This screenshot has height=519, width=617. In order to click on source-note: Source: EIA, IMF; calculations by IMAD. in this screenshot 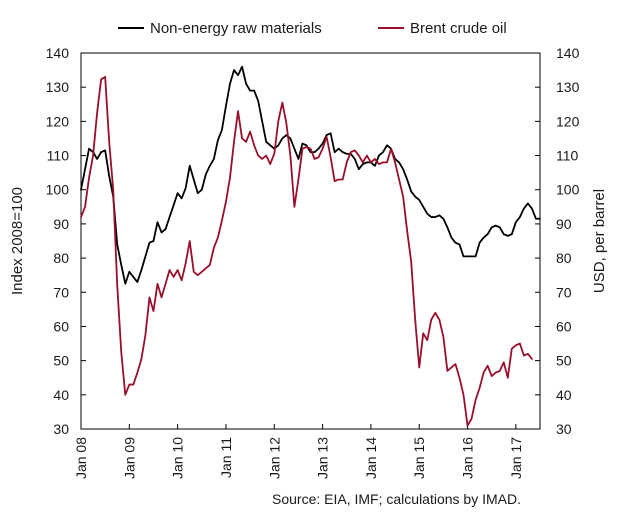, I will do `click(396, 499)`.